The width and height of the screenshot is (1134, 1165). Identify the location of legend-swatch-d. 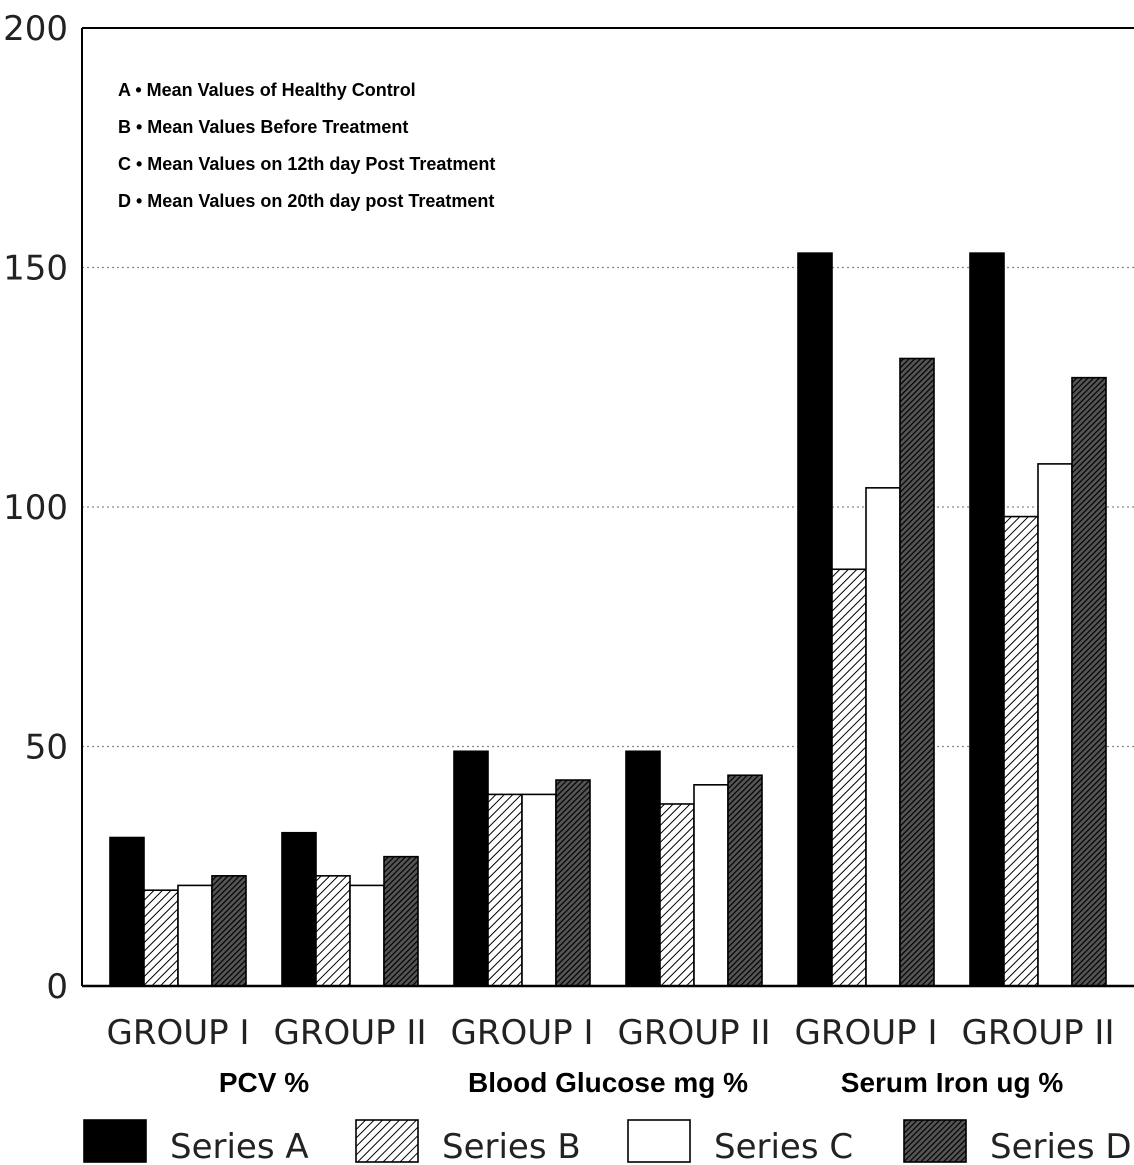
(935, 1141).